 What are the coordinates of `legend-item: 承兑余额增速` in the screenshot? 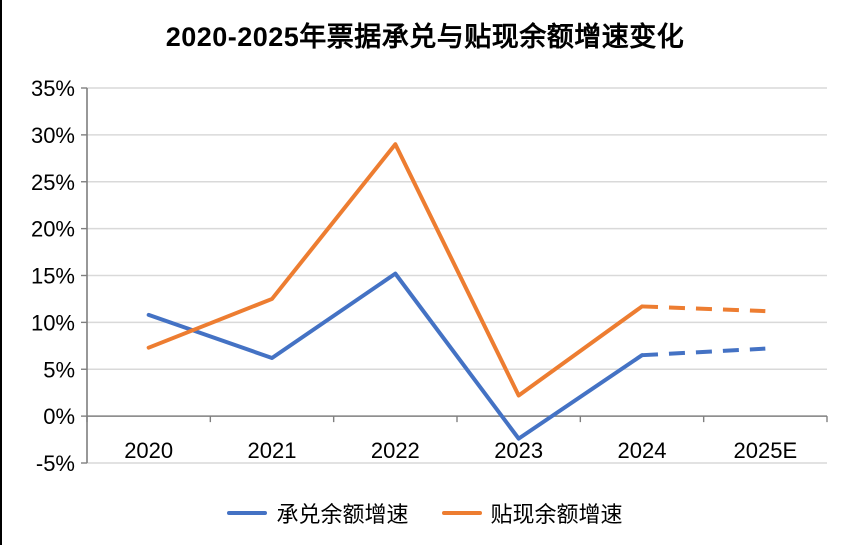 It's located at (318, 513).